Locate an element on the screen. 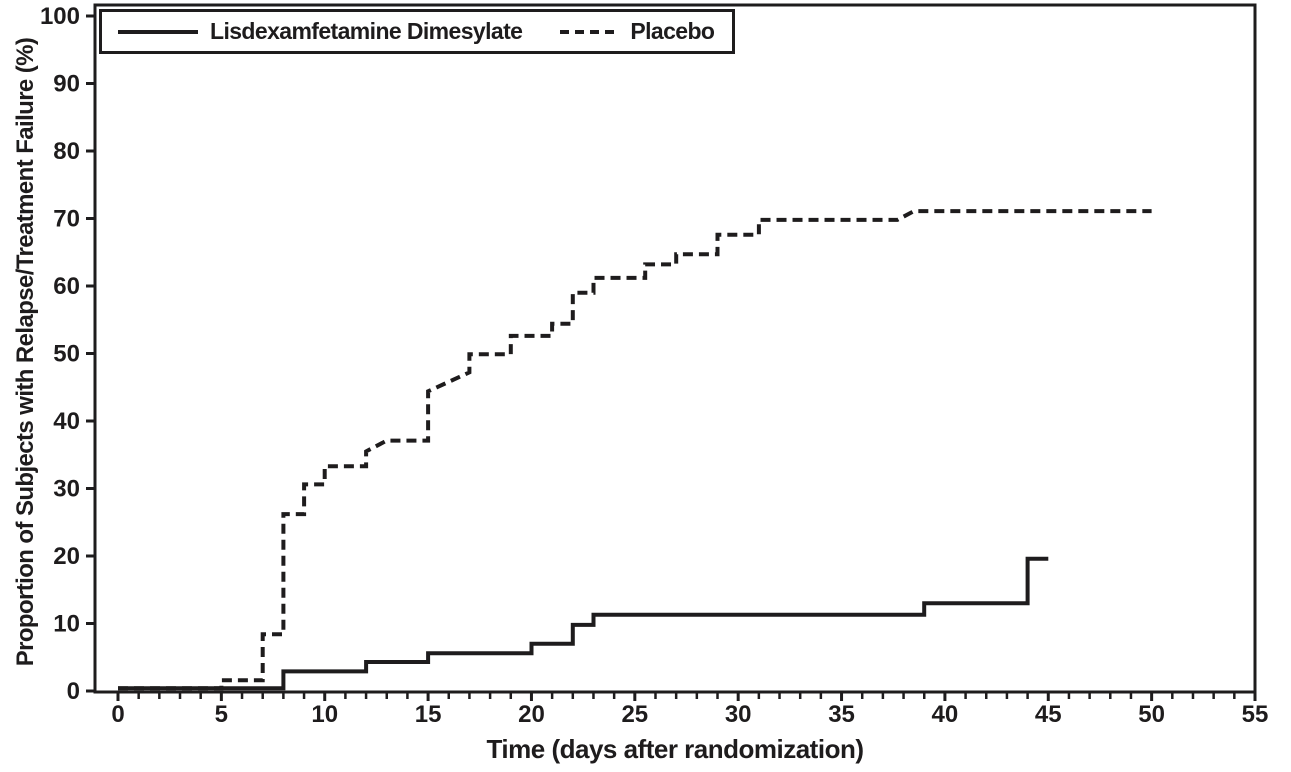  x-axis-title: Time (days after randomization) is located at coordinates (675, 749).